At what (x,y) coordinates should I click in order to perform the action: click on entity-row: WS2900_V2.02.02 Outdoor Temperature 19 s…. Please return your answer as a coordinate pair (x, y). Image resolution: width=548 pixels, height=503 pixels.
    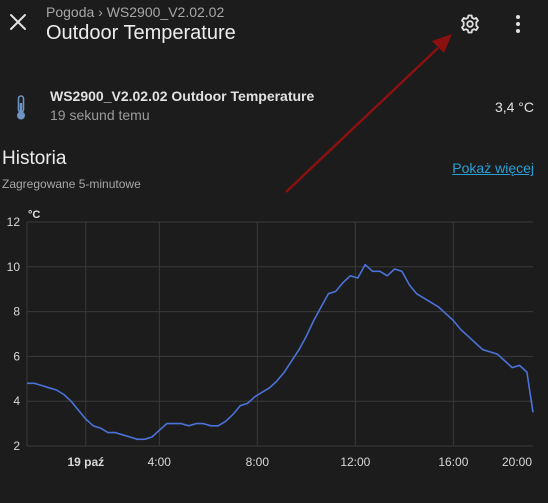
    Looking at the image, I should click on (274, 105).